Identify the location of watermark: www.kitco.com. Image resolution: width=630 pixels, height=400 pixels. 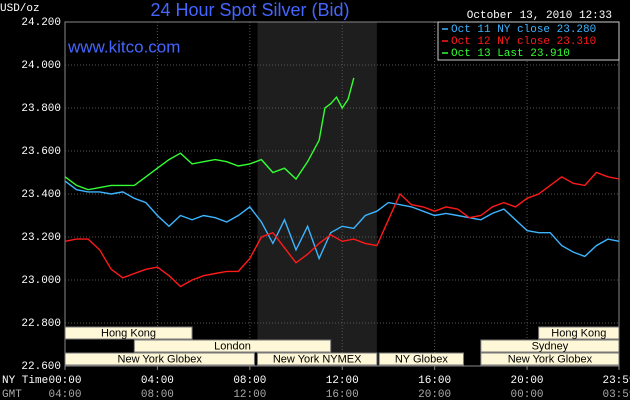
(123, 46).